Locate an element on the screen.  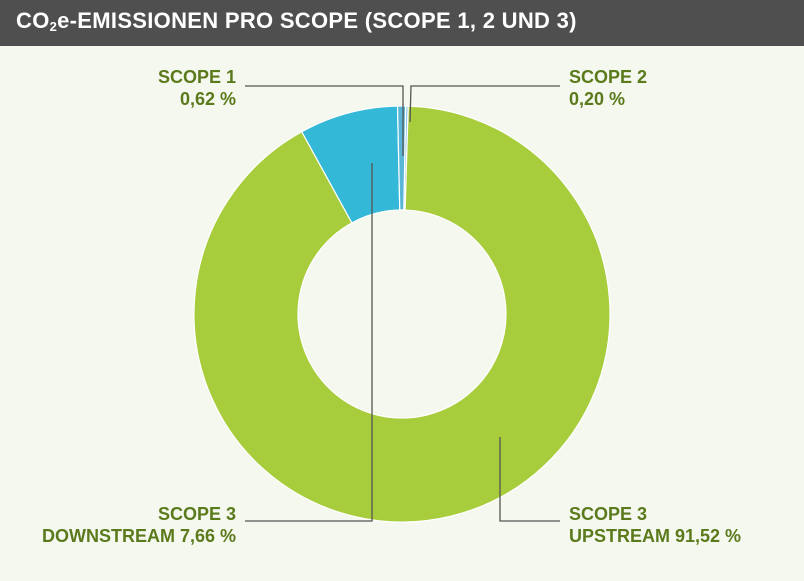
label-scope1: SCOPE 1 0,62 % is located at coordinates (197, 88).